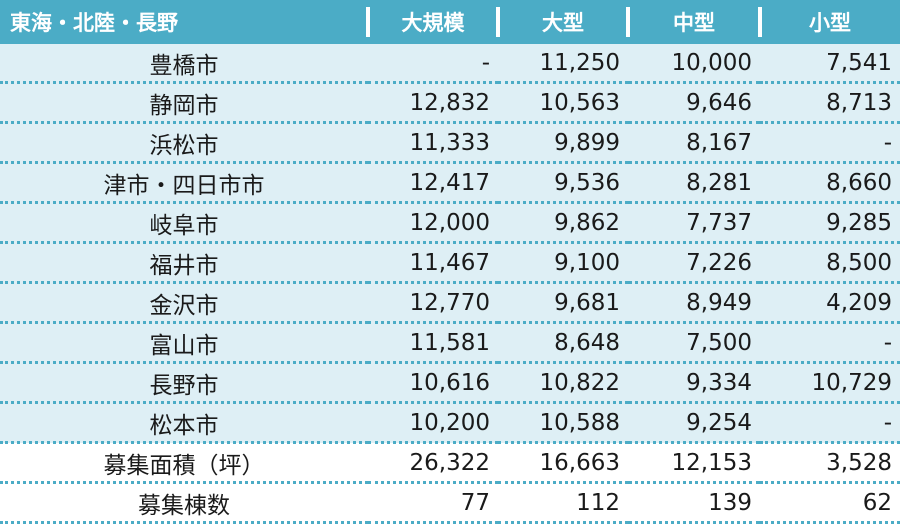  Describe the element at coordinates (184, 503) in the screenshot. I see `summary-label: 募集棟数` at that location.